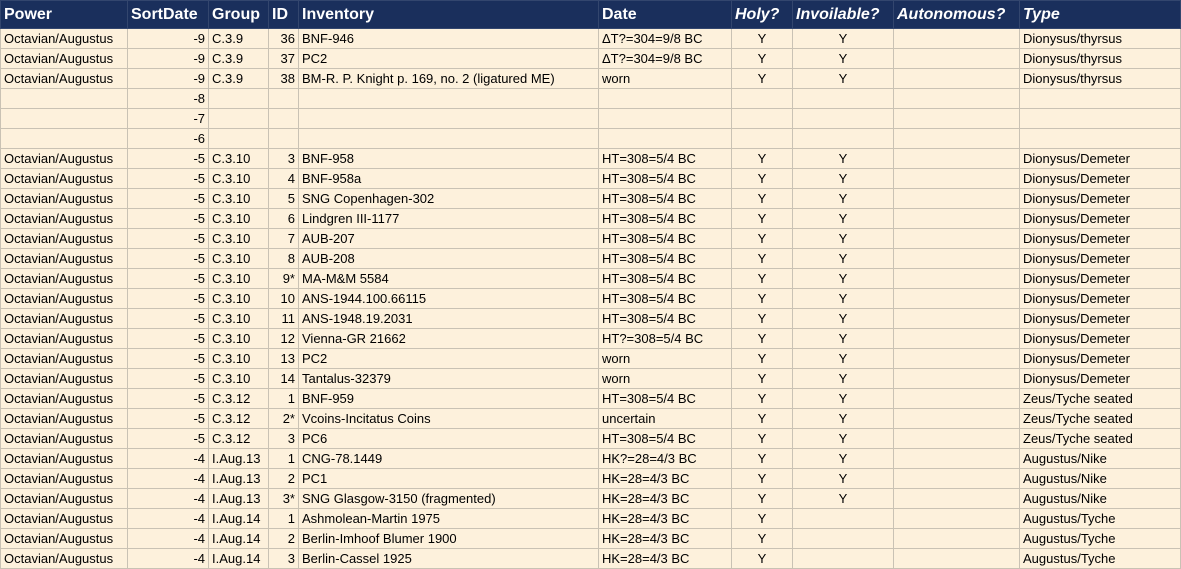  I want to click on cell: 7, so click(283, 238).